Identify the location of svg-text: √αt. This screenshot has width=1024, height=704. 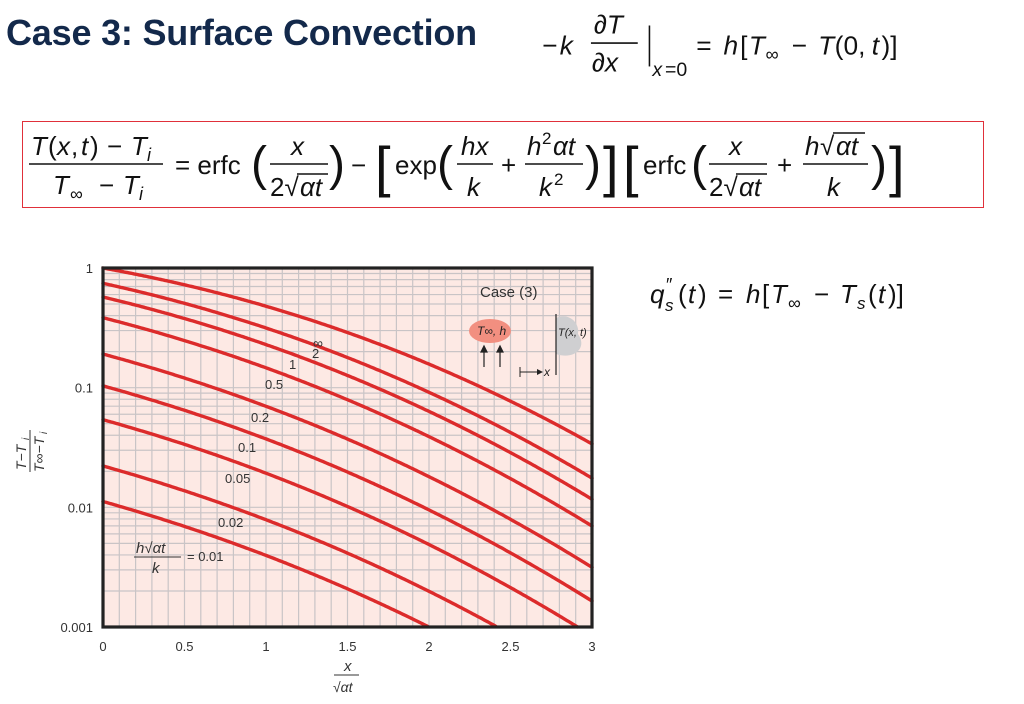
(343, 687).